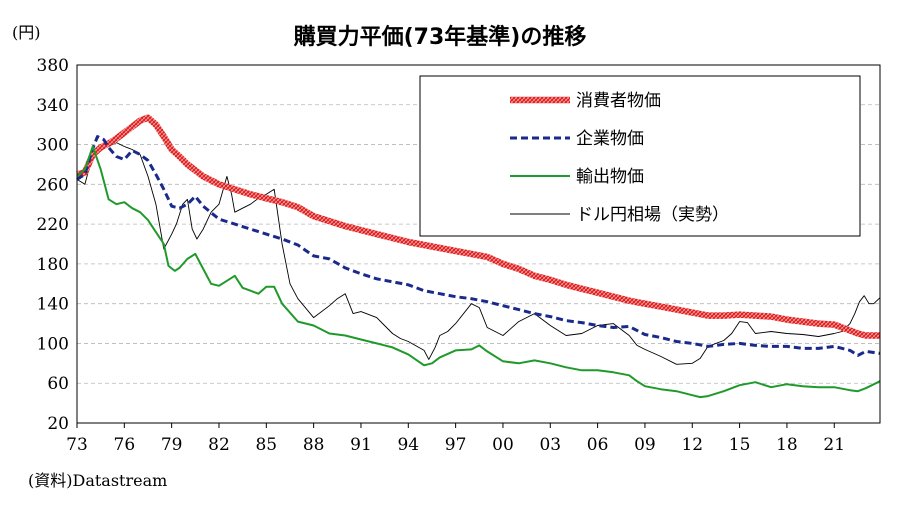 Image resolution: width=900 pixels, height=509 pixels. I want to click on x-tick-label: 97, so click(456, 445).